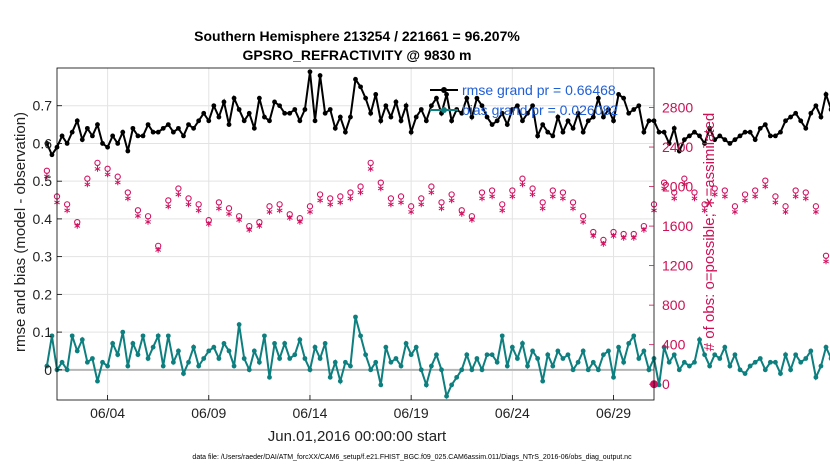 The height and width of the screenshot is (470, 830). I want to click on right-tick-label: 0, so click(666, 384).